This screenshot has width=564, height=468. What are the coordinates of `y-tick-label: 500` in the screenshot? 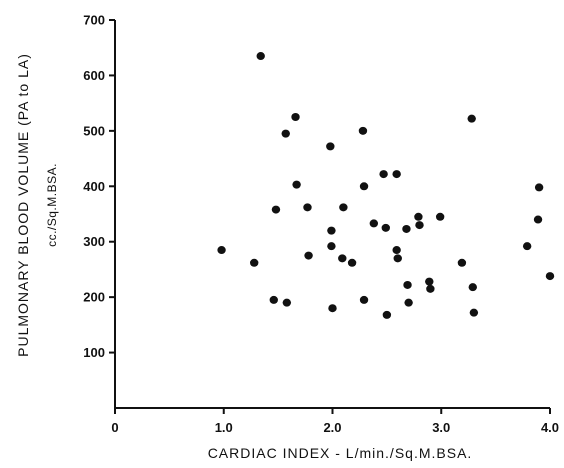 It's located at (94, 130).